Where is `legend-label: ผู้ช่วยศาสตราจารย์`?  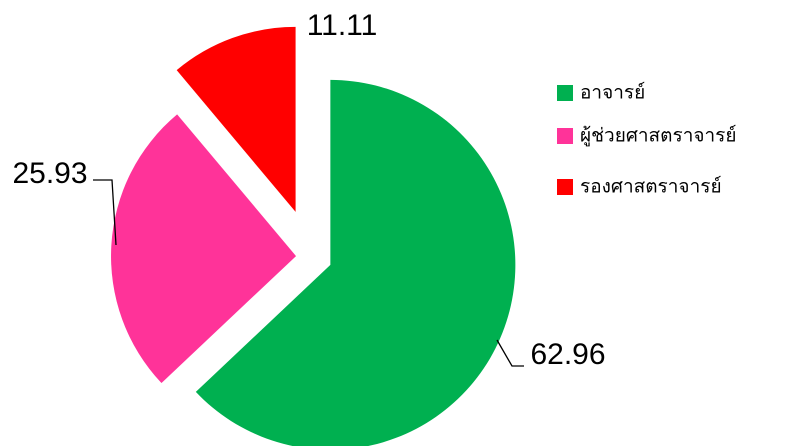
legend-label: ผู้ช่วยศาสตราจารย์ is located at coordinates (658, 136).